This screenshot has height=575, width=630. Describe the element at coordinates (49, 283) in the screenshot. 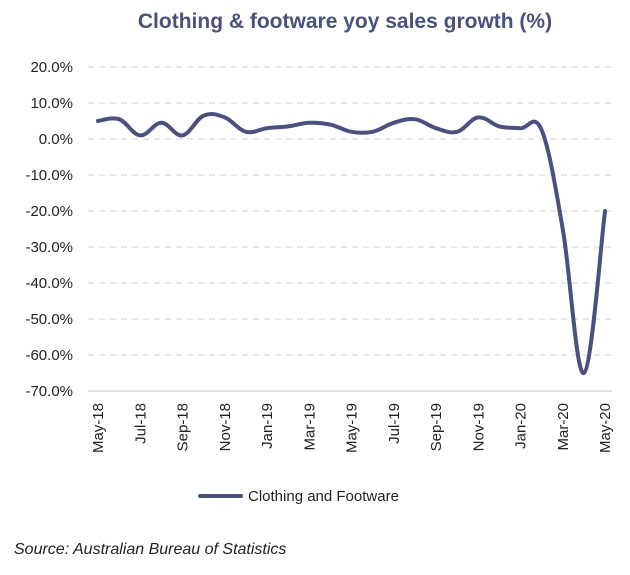

I see `y-tick-label: -40.0%` at that location.